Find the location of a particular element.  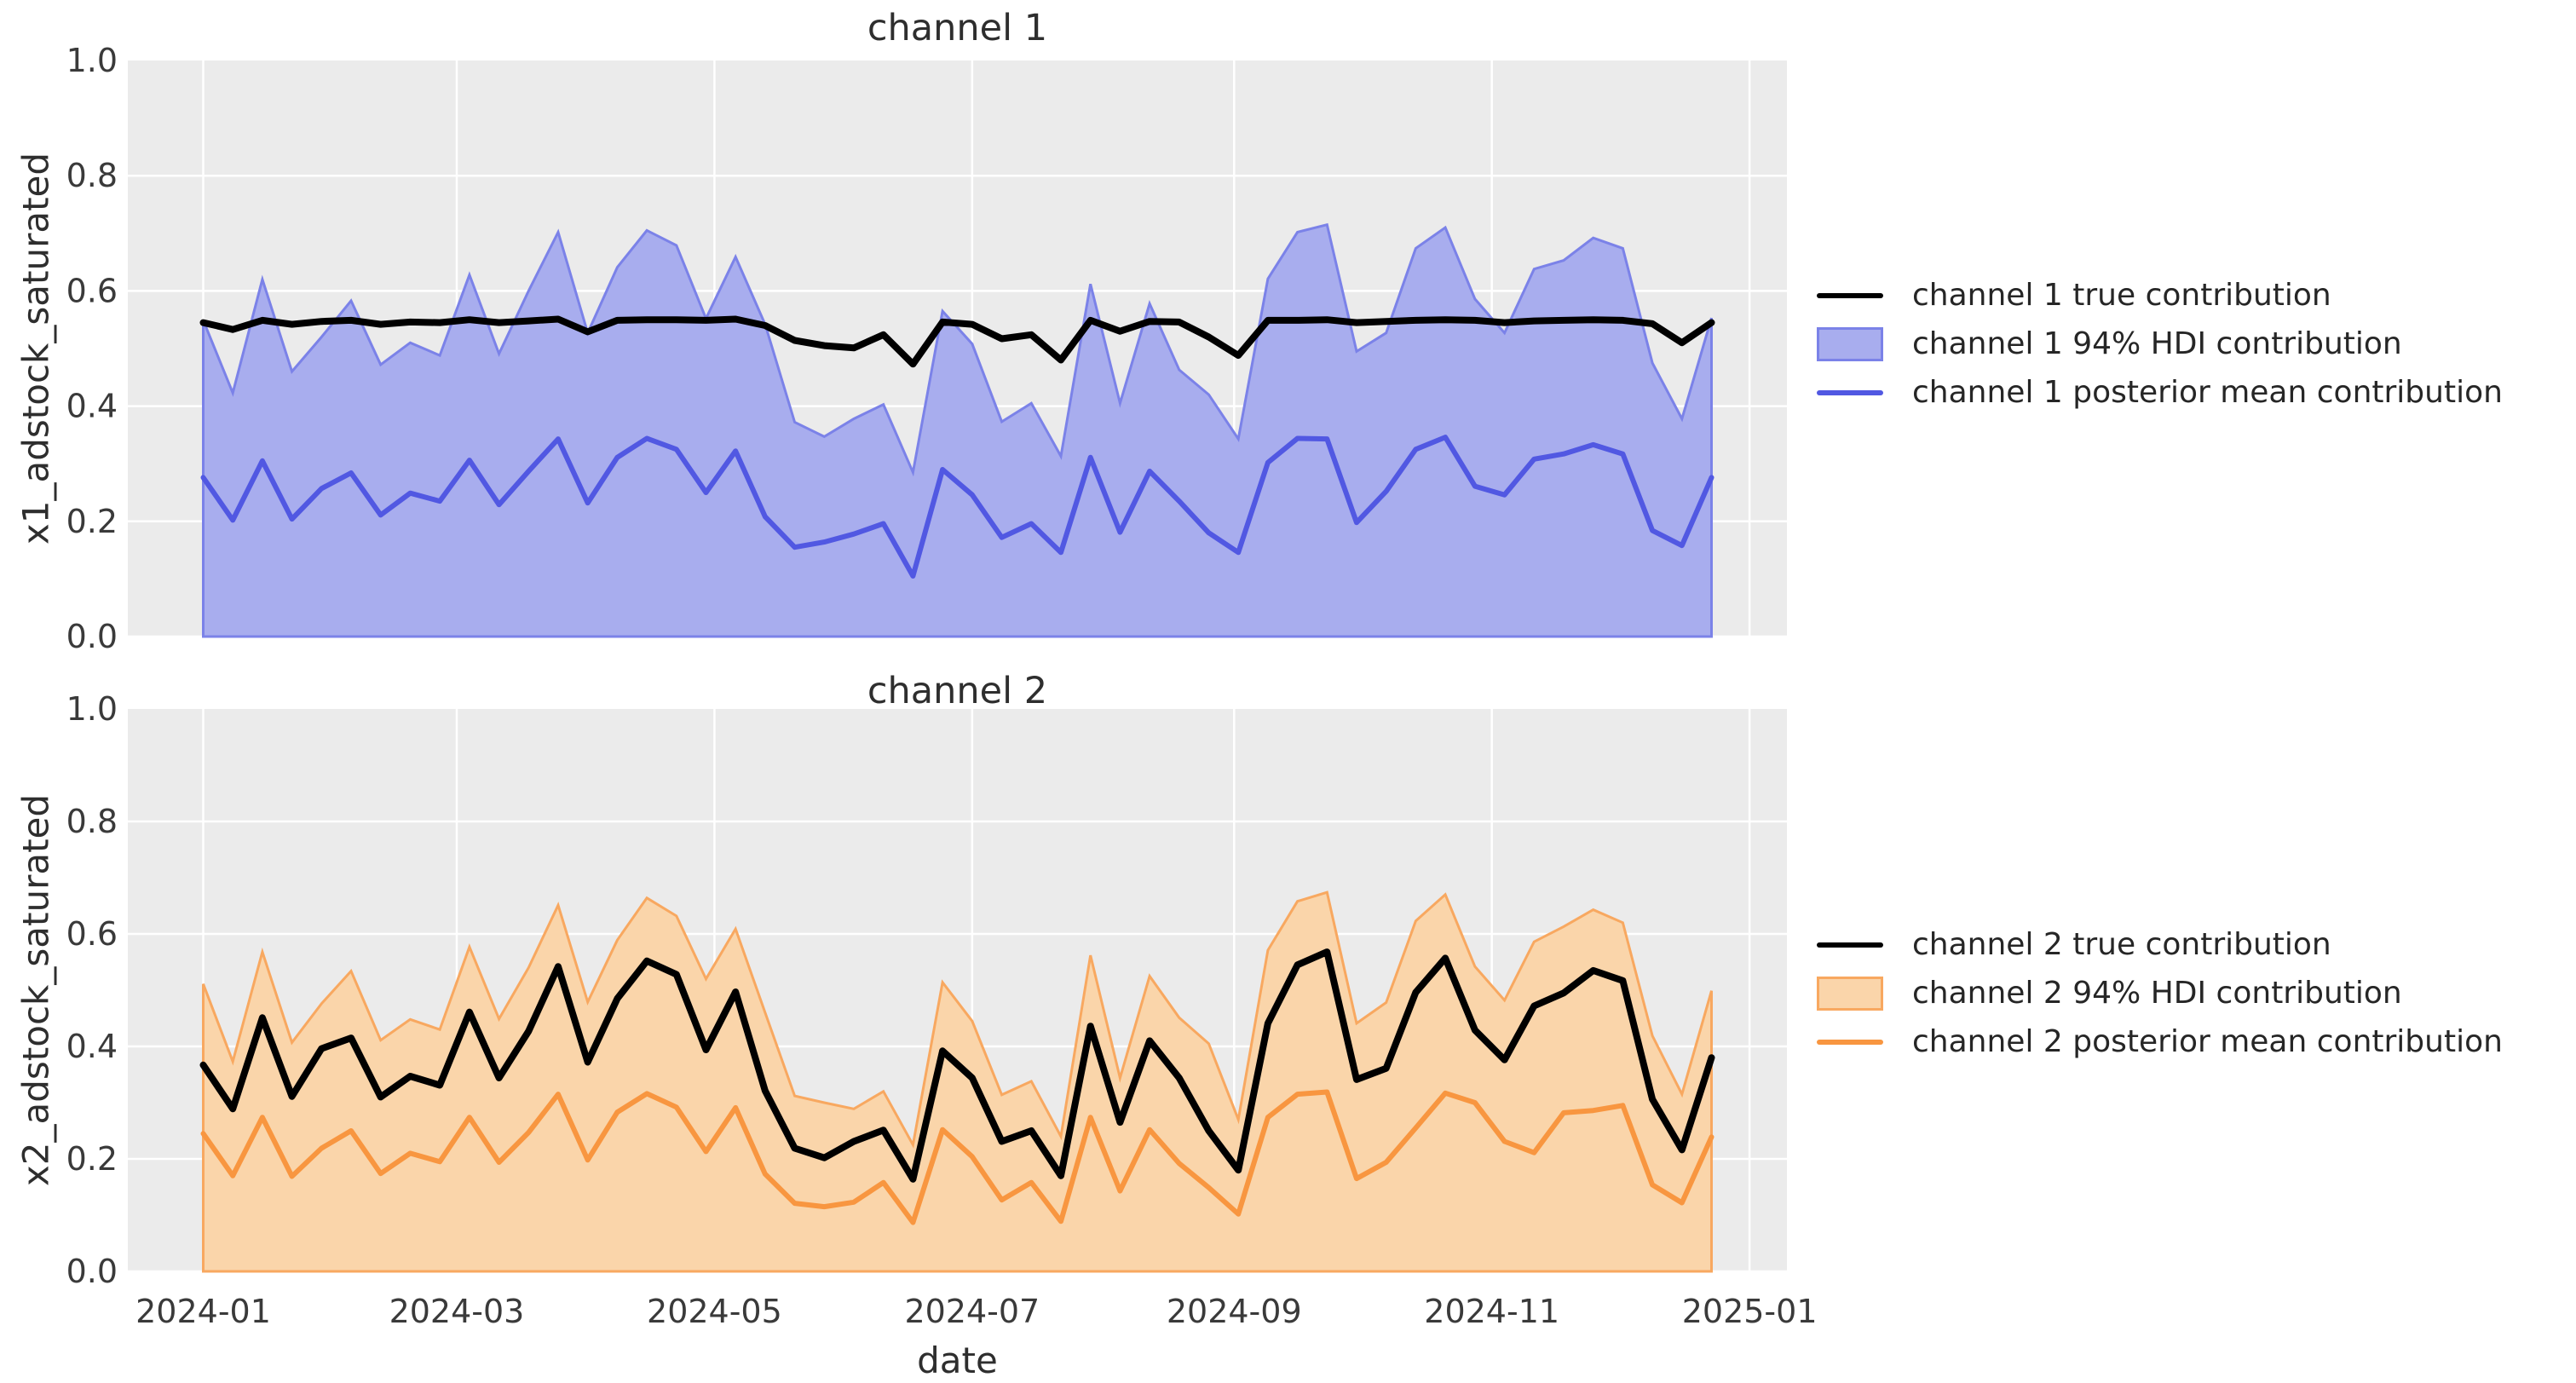

legend-item-posterior: channel 2 posterior mean contribution is located at coordinates (2160, 1041).